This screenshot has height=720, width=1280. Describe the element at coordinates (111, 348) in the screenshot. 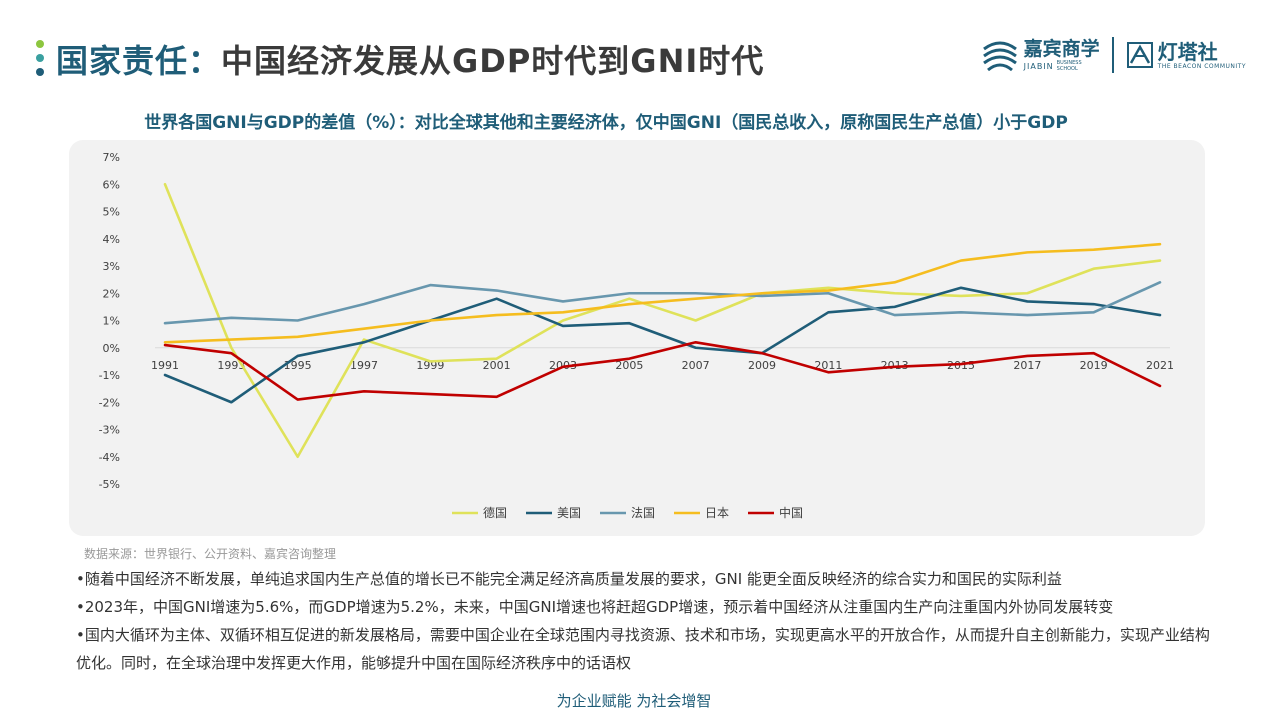

I see `y-tick-label: 0%` at that location.